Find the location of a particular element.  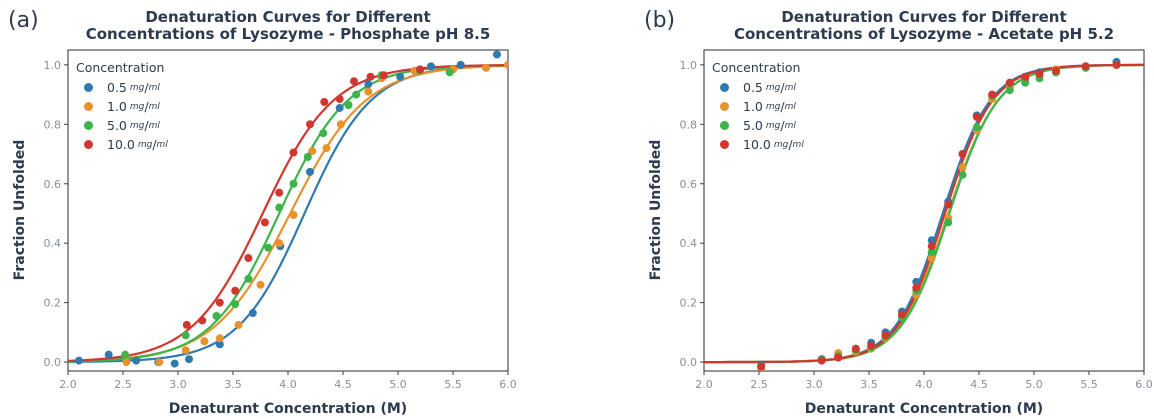

panel-label: (a) is located at coordinates (23, 20).